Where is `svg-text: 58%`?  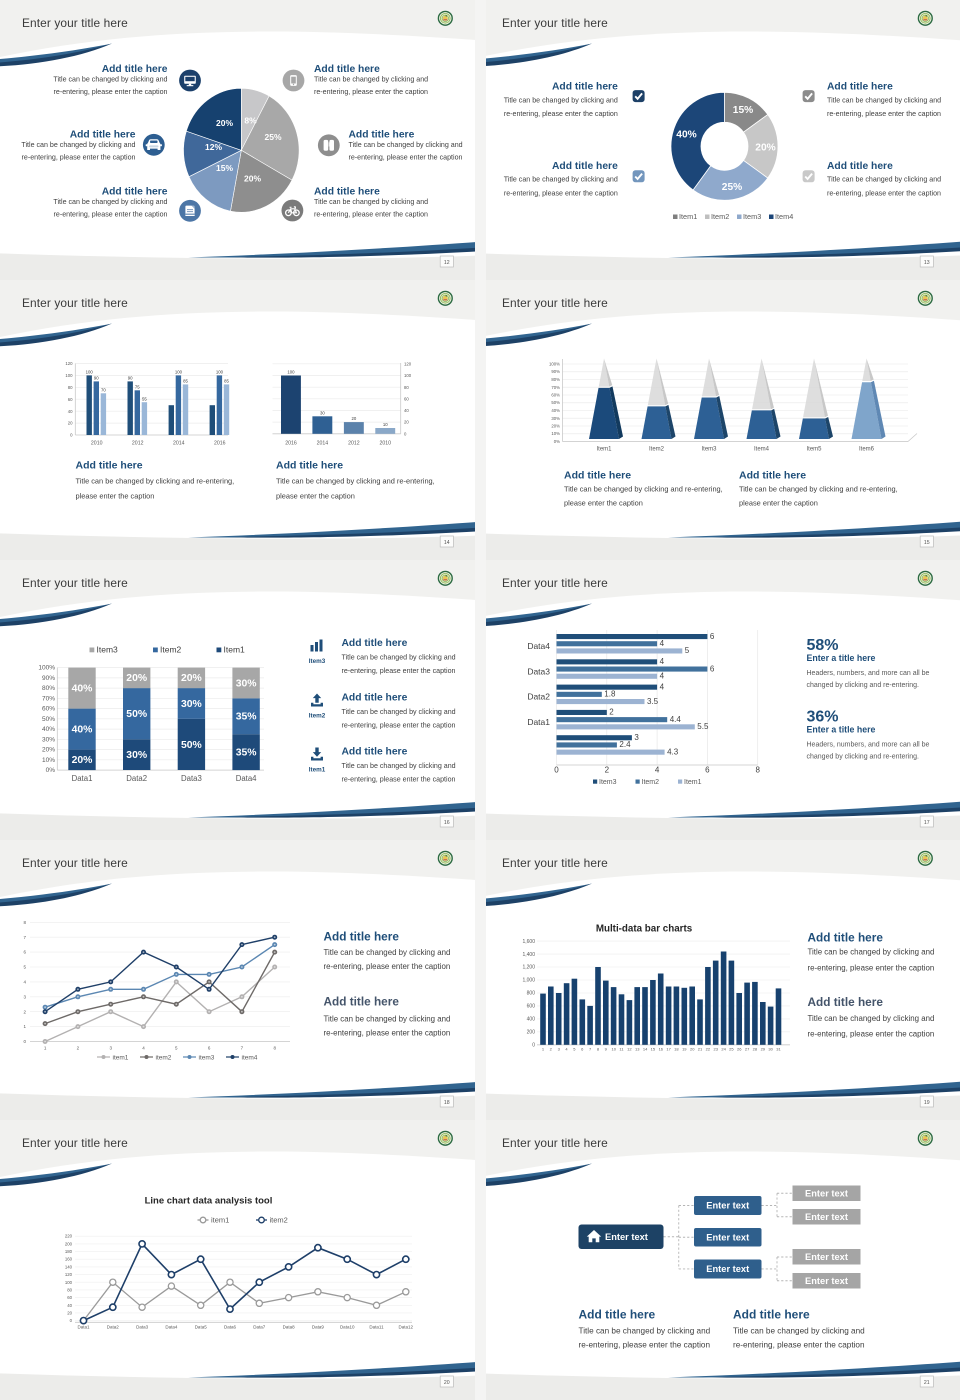 svg-text: 58% is located at coordinates (823, 645).